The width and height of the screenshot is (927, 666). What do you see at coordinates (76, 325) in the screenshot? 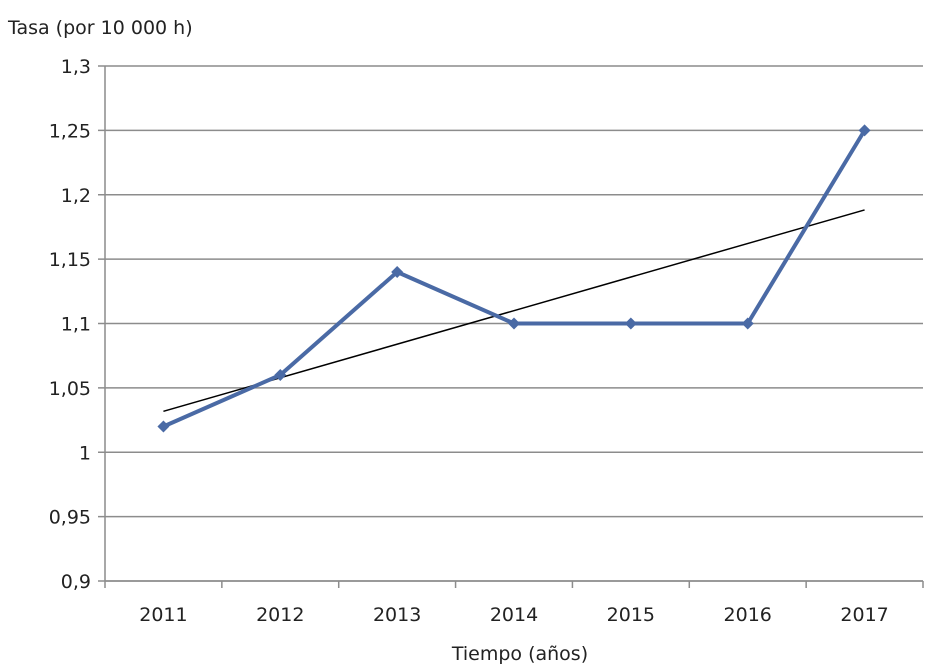
I see `y-tick-label: 1,1` at bounding box center [76, 325].